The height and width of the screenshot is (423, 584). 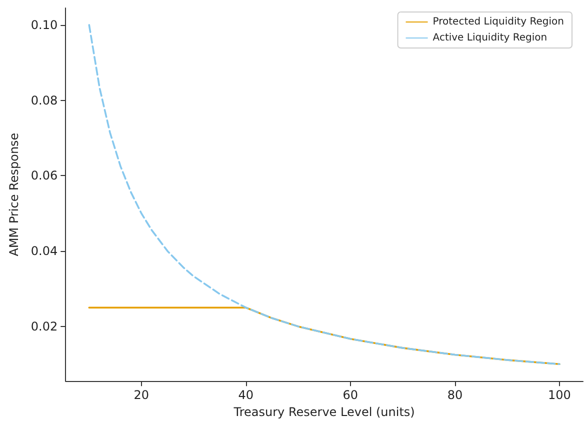 I want to click on y-tick-label: 0.02, so click(x=44, y=326).